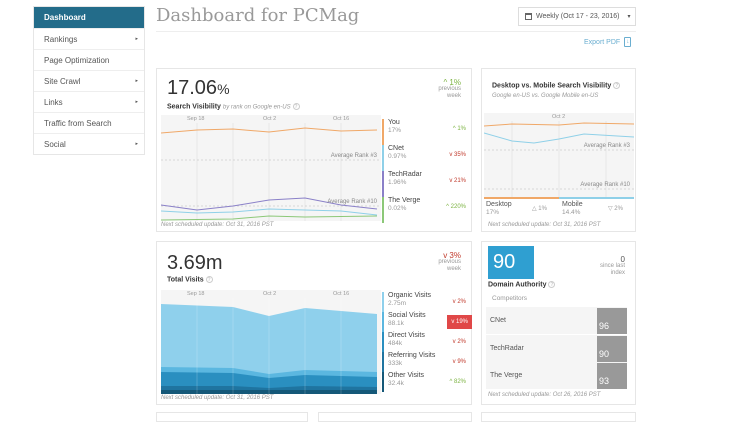 This screenshot has height=422, width=740. What do you see at coordinates (198, 88) in the screenshot?
I see `search-visibility-value: 17.06%` at bounding box center [198, 88].